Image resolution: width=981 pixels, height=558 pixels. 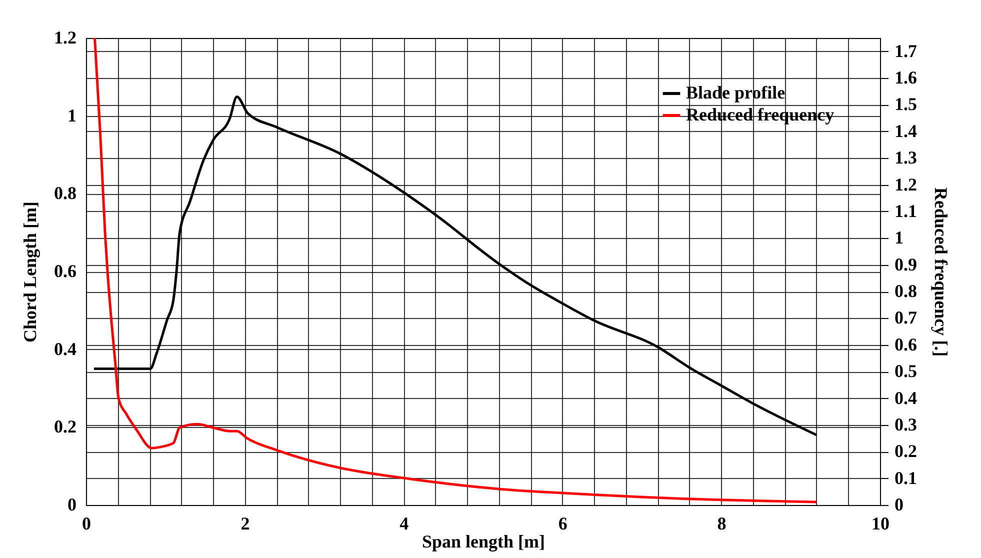 I want to click on y2-tick-label: 0.7, so click(x=905, y=318).